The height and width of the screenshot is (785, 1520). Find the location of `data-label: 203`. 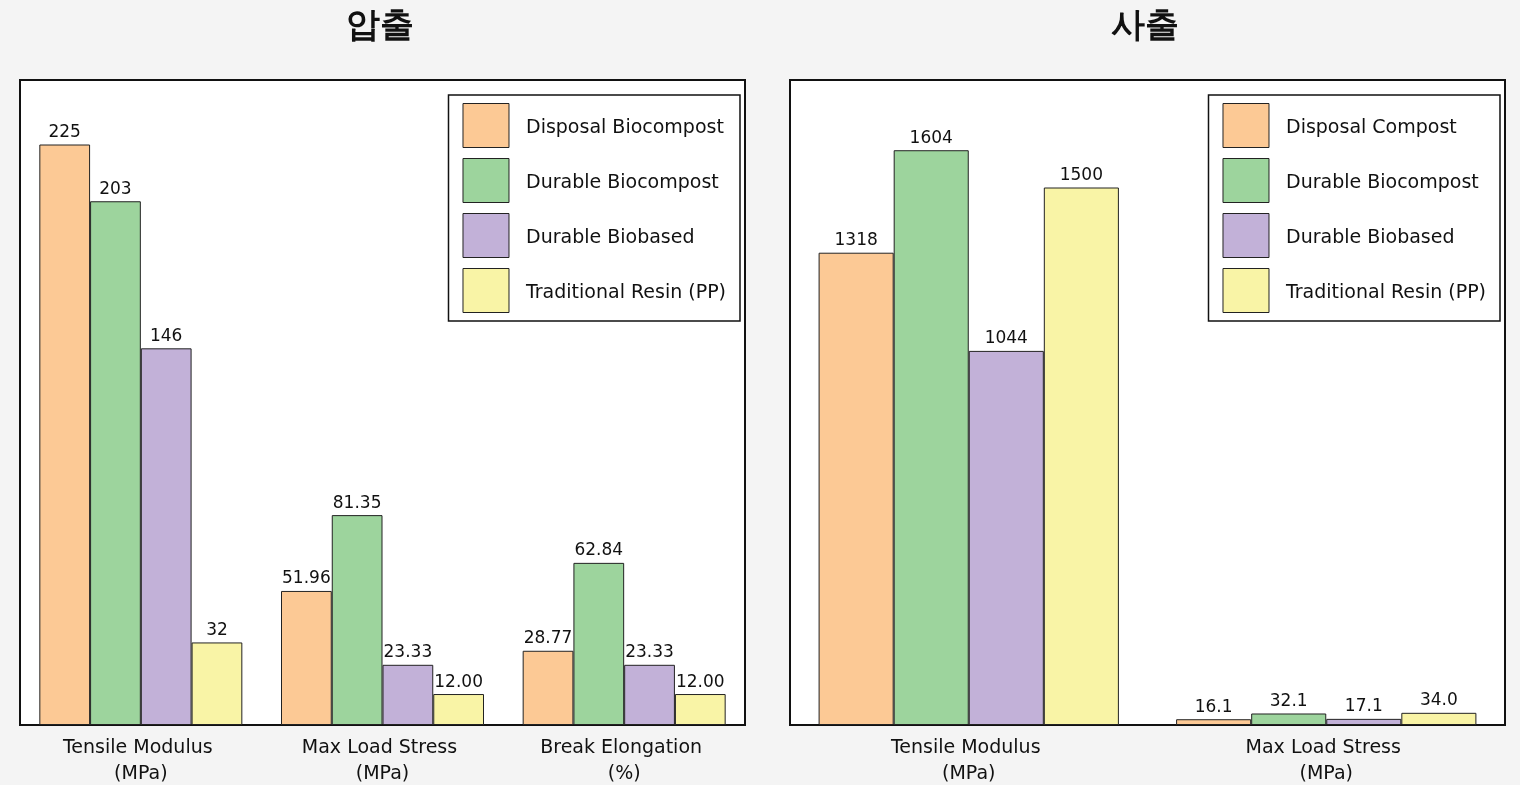

data-label: 203 is located at coordinates (115, 187).